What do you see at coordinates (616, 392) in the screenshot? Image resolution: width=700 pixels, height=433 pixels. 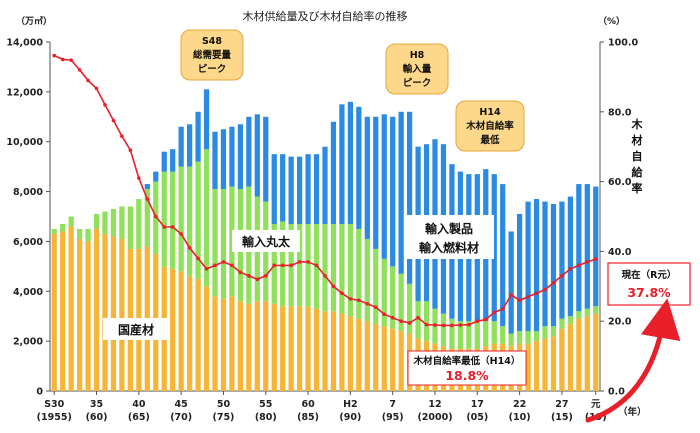 I see `right-tick-label: 0.0` at bounding box center [616, 392].